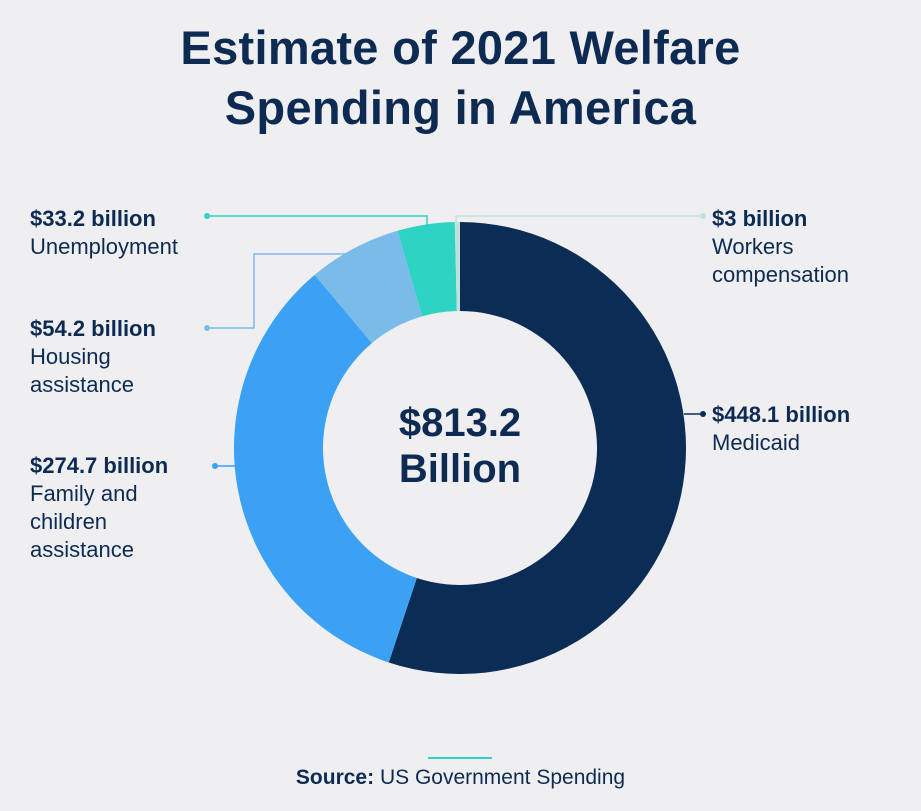 Image resolution: width=921 pixels, height=811 pixels. I want to click on label-workers-name: Workers compensation, so click(780, 260).